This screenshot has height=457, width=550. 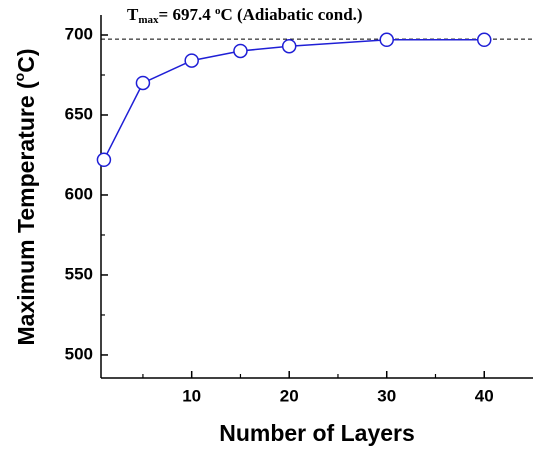 I want to click on y-axis-label: Maximum Temperature (oC), so click(x=25, y=197).